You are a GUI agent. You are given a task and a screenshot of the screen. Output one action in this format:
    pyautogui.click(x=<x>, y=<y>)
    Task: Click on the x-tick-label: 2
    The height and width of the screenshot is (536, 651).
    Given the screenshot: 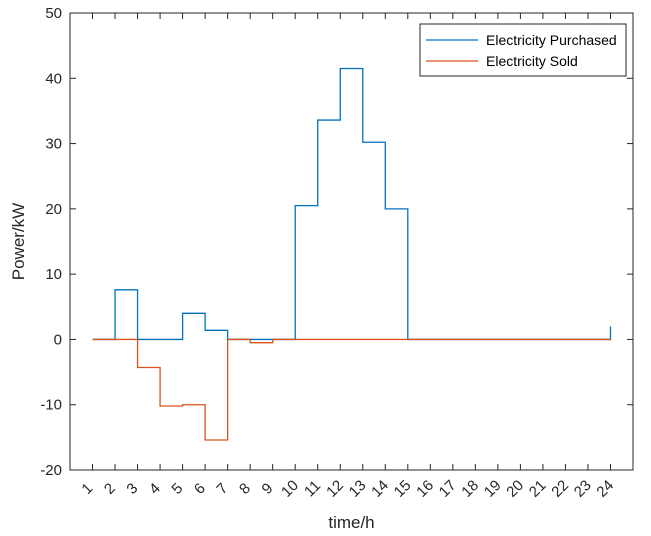 What is the action you would take?
    pyautogui.click(x=110, y=489)
    